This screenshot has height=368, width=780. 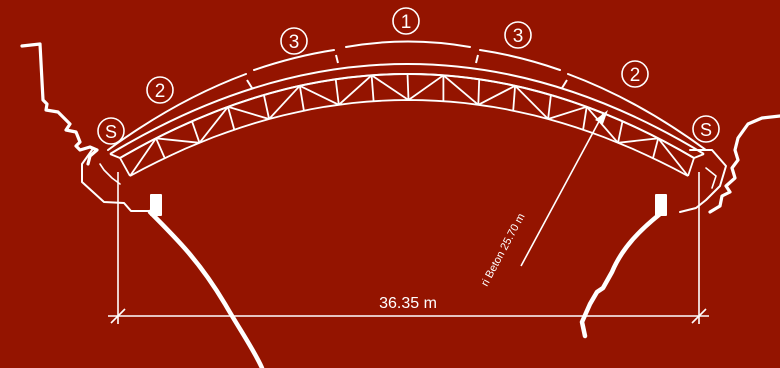 I want to click on segment-marker-upper-left: 3, so click(x=294, y=41).